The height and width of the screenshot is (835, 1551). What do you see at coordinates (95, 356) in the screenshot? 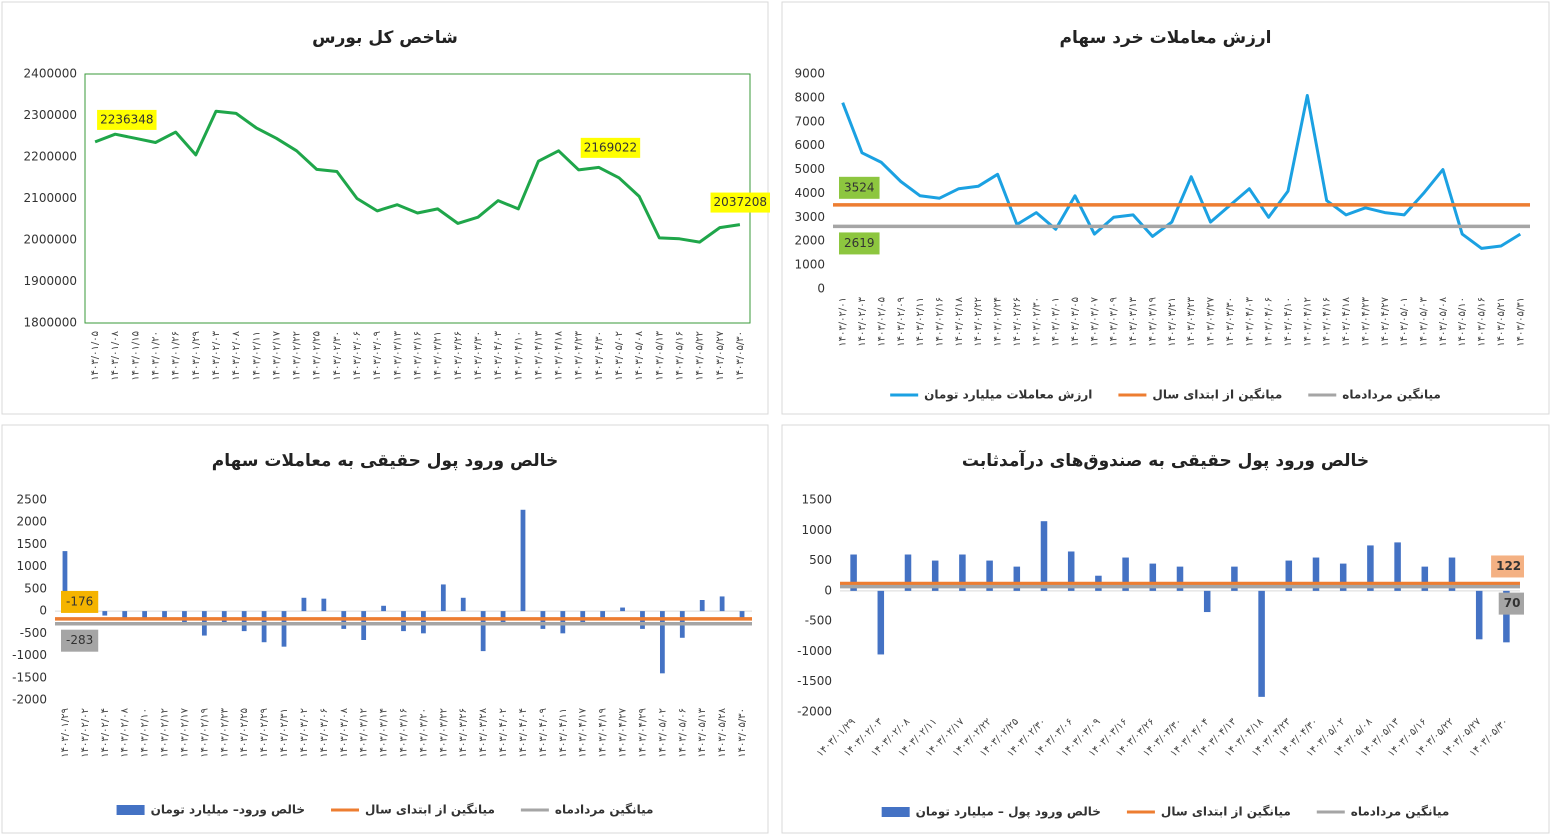
I see `x-tick-label: ۱۴۰۳/۰۱/۰۵` at bounding box center [95, 356].